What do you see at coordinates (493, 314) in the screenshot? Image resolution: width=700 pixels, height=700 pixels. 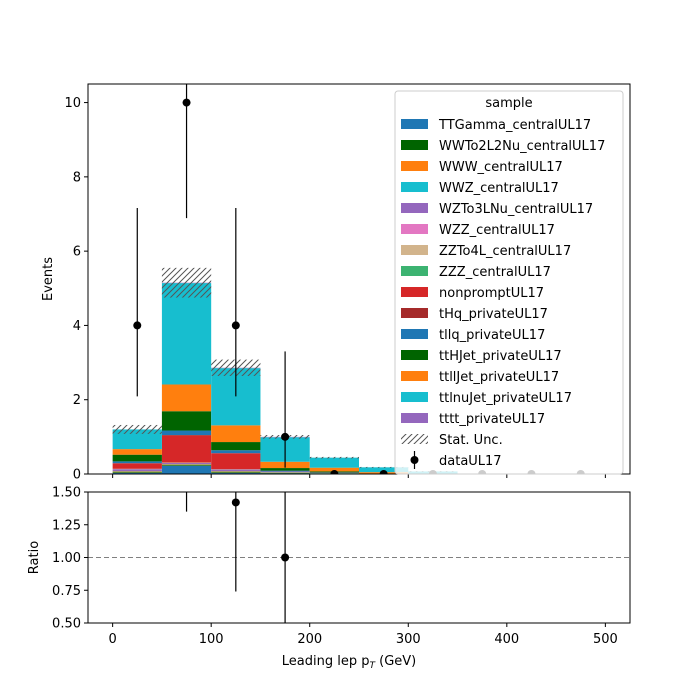 I see `legend-label-9: tHq_privateUL17` at bounding box center [493, 314].